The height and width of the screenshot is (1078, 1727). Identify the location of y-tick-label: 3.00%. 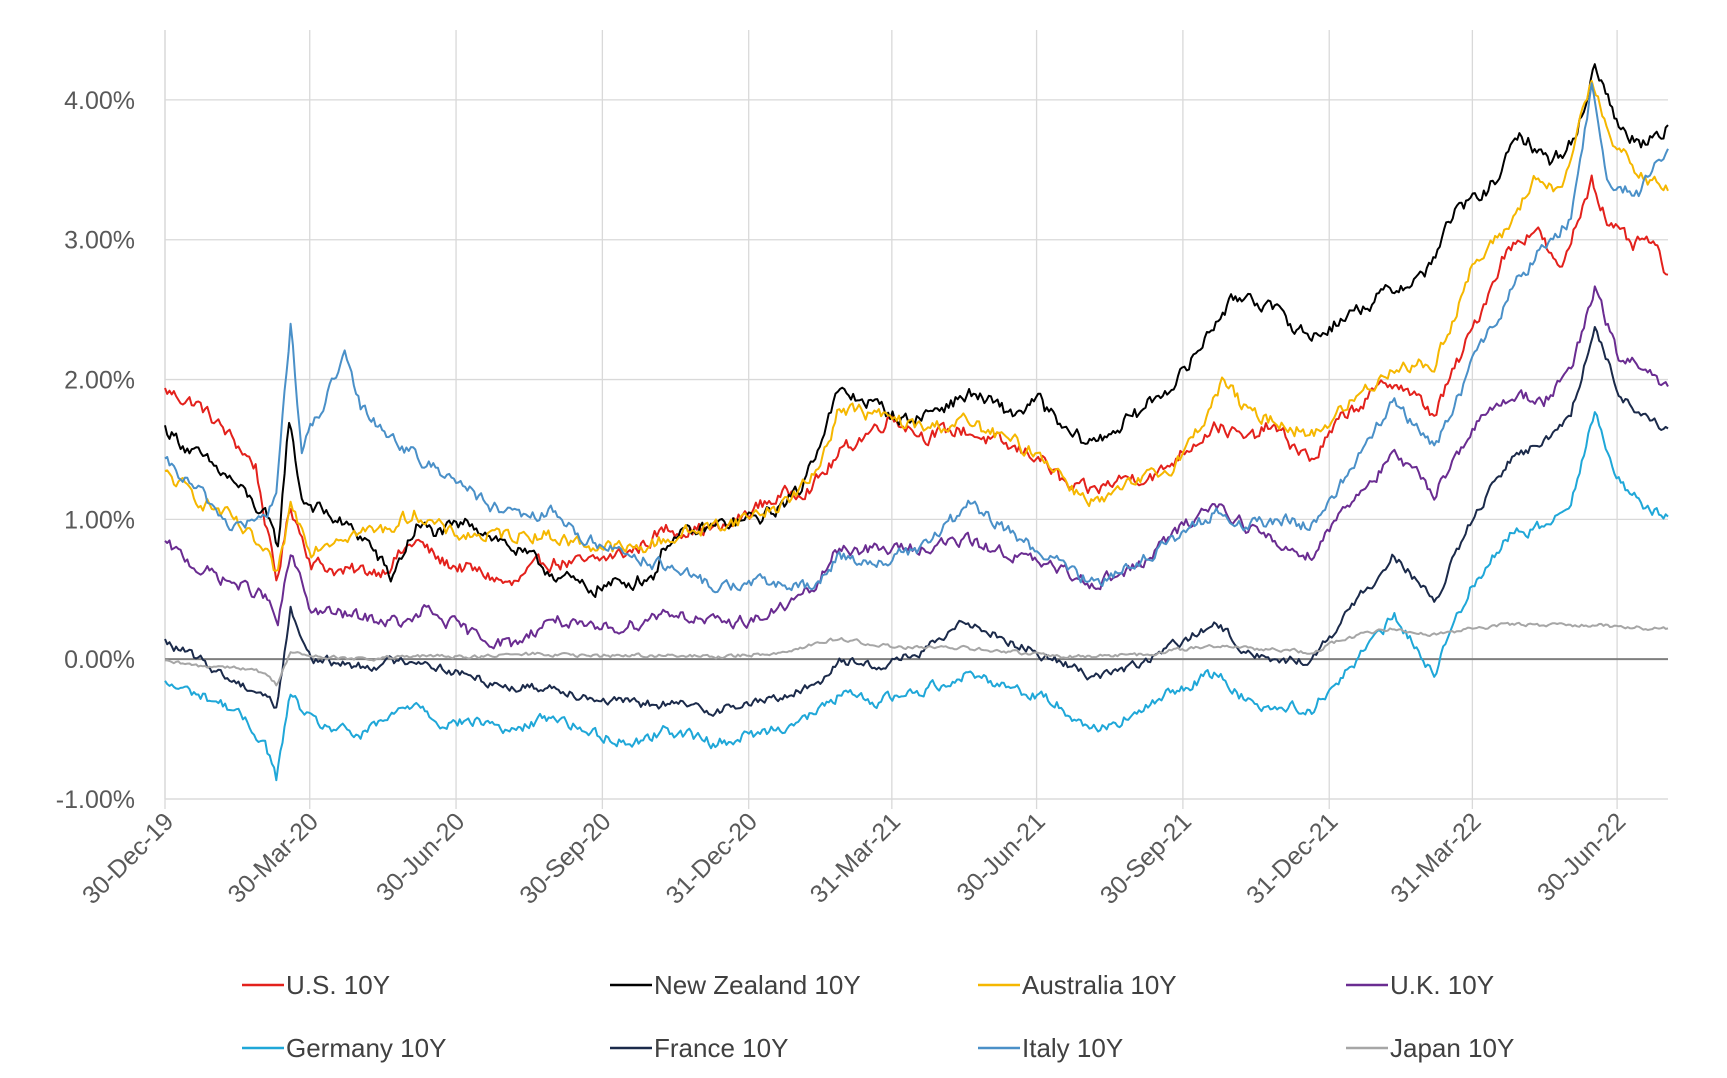
(99, 241).